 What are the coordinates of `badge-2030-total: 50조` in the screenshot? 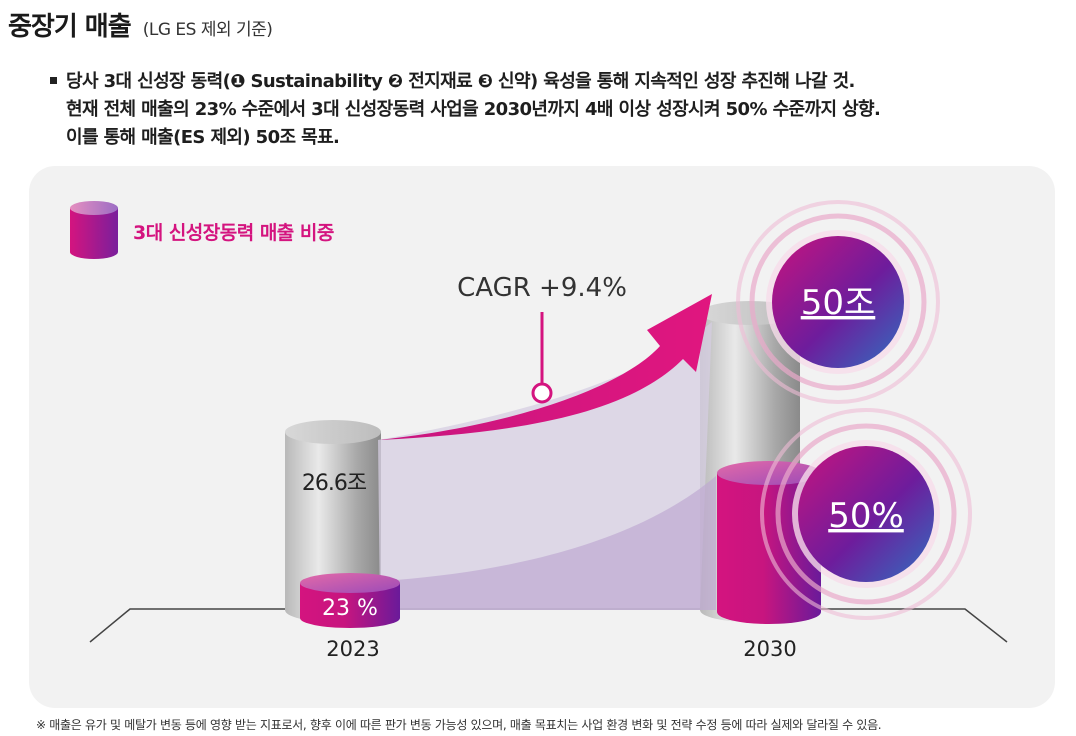 It's located at (838, 302).